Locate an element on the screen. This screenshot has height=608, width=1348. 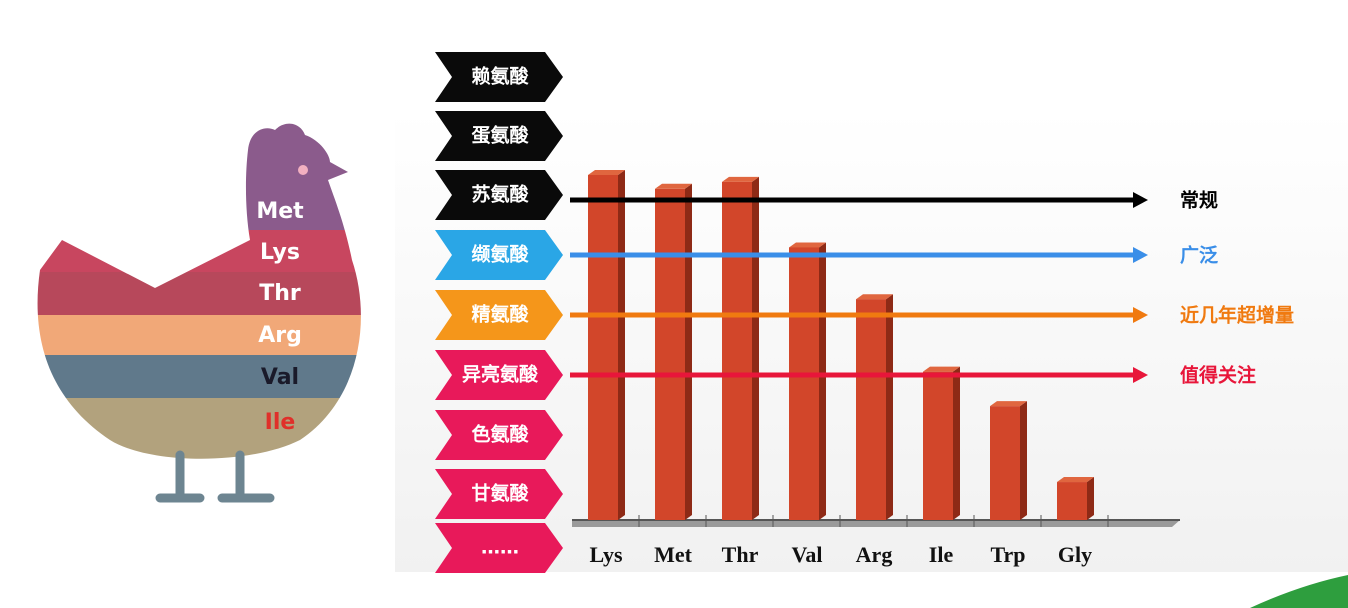
chicken-label: Lys is located at coordinates (280, 252).